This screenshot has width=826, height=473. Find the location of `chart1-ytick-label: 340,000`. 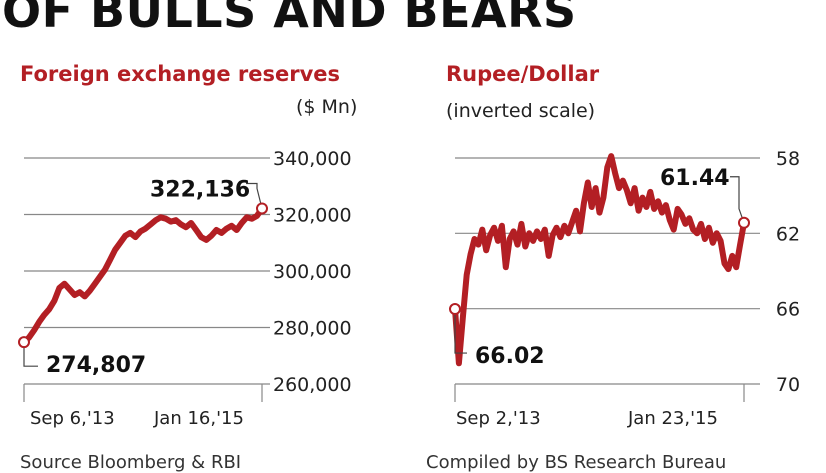

chart1-ytick-label: 340,000 is located at coordinates (312, 159).